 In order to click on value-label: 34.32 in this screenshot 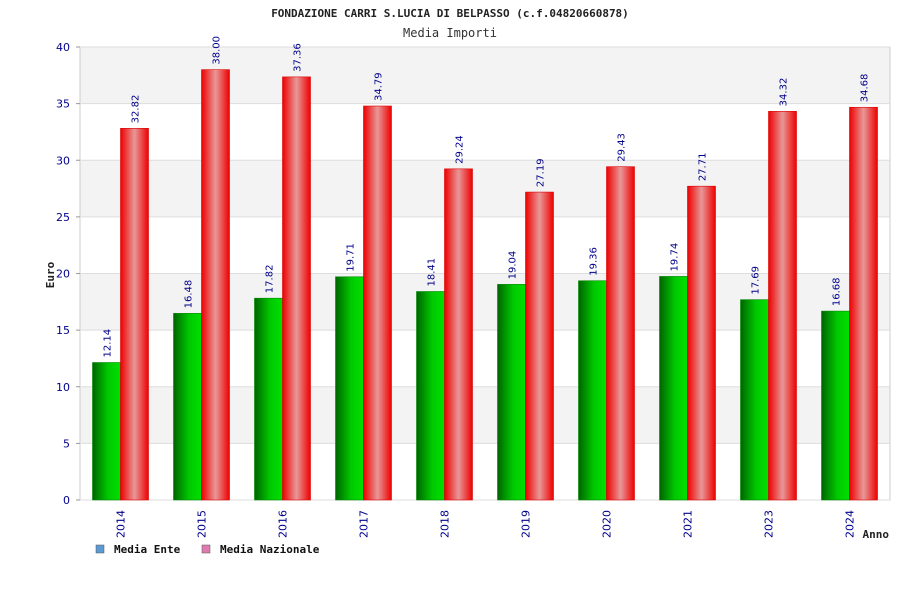, I will do `click(784, 92)`.